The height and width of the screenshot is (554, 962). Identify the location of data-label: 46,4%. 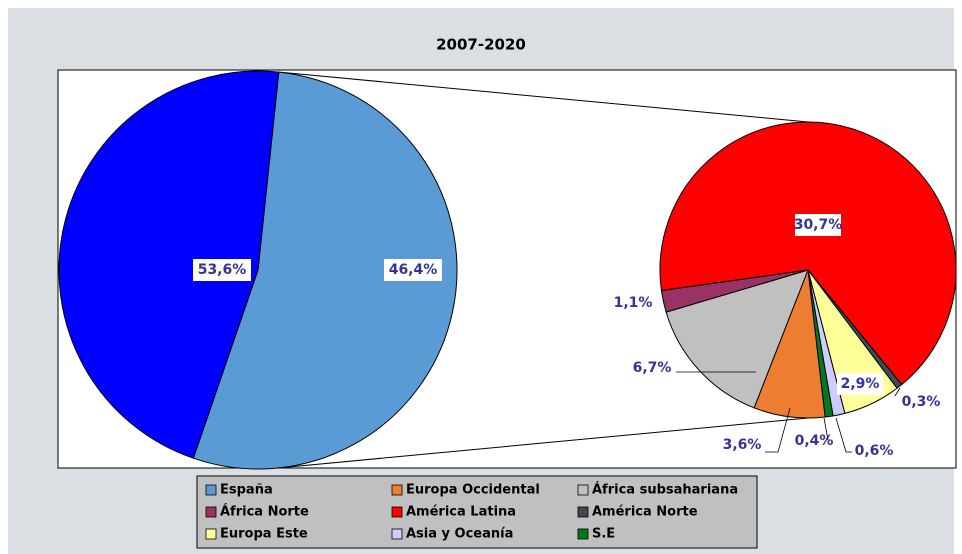
(413, 270).